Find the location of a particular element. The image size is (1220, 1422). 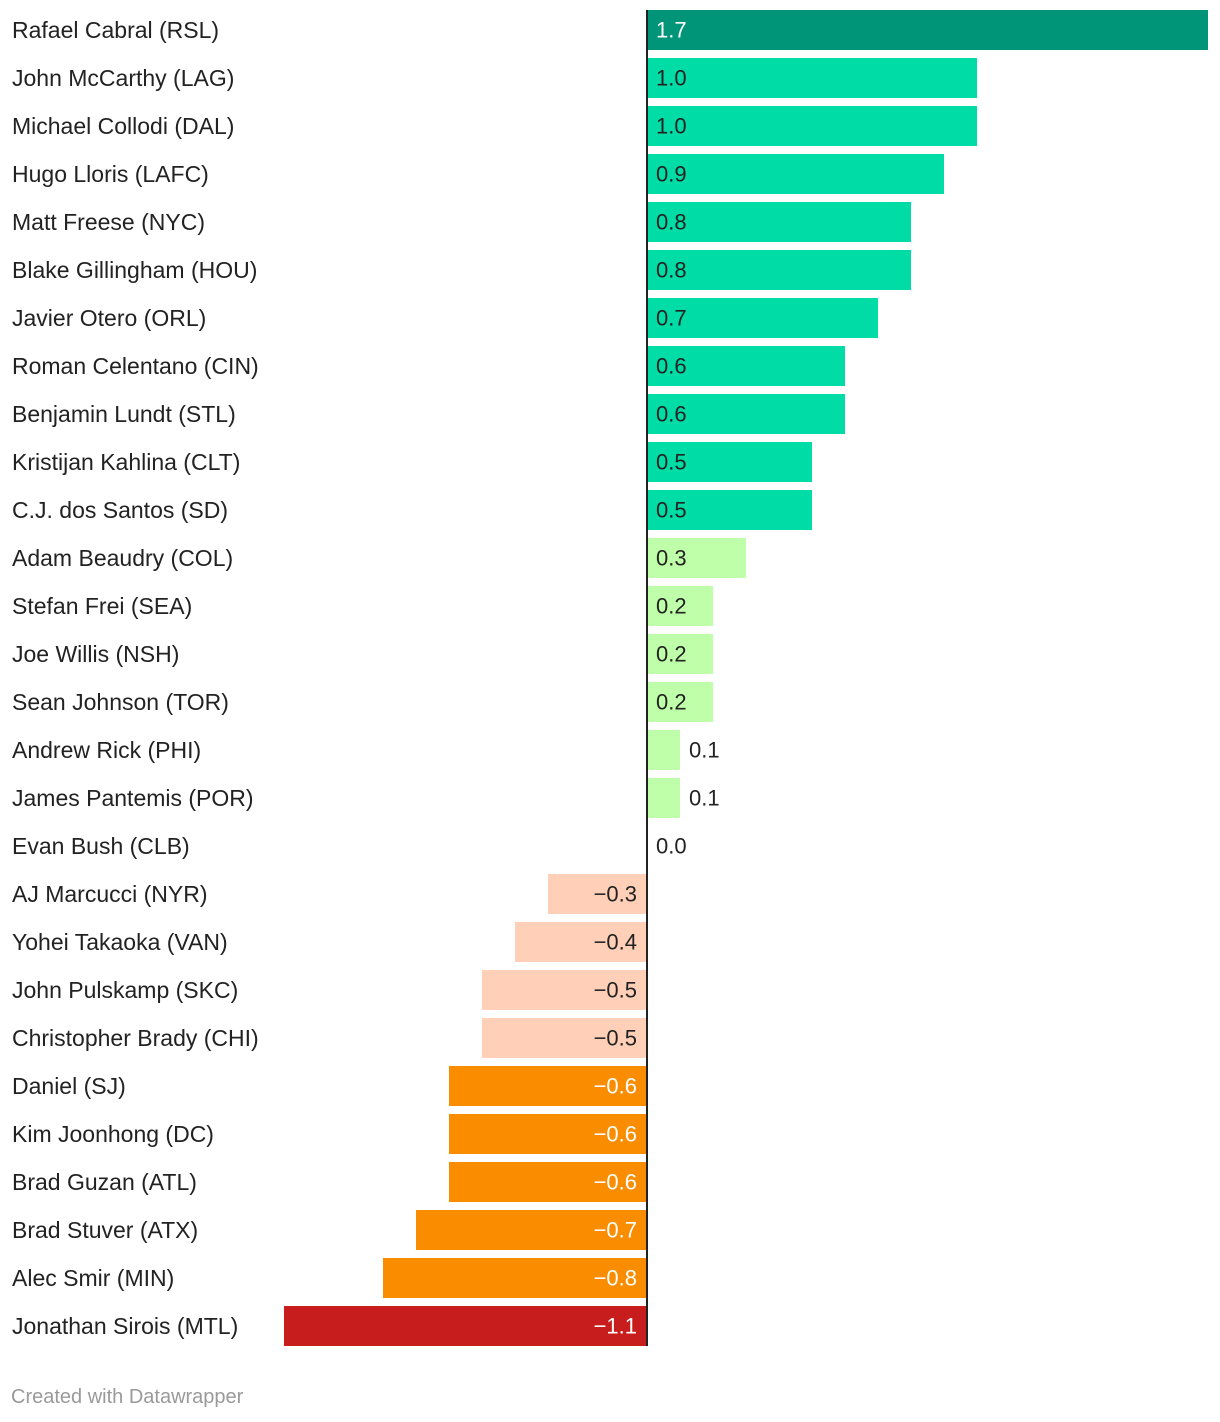

bar-row: Kristijan Kahlina (CLT) 0.5 is located at coordinates (412, 462).